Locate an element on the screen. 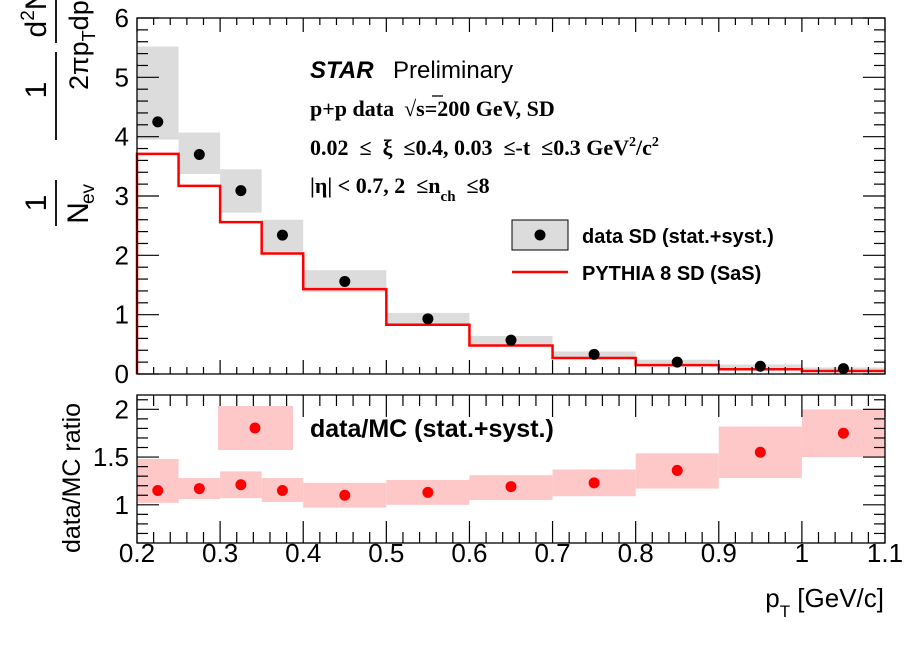 This screenshot has height=661, width=913. legend-entry-data: data SD (stat.+syst.) is located at coordinates (642, 235).